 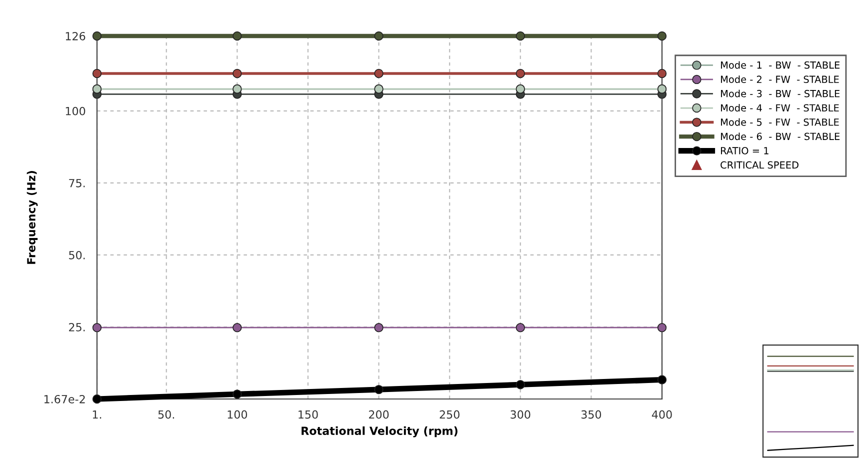 What do you see at coordinates (662, 414) in the screenshot?
I see `x-tick-label: 400` at bounding box center [662, 414].